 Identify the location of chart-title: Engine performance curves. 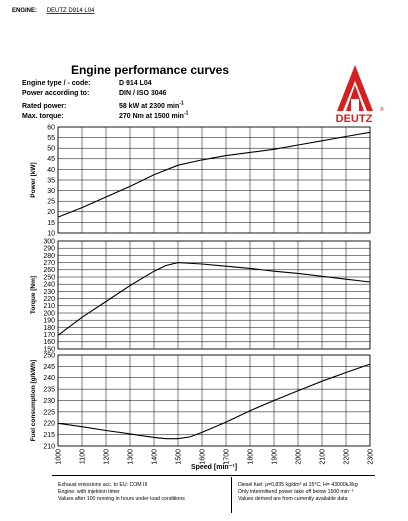
(150, 70).